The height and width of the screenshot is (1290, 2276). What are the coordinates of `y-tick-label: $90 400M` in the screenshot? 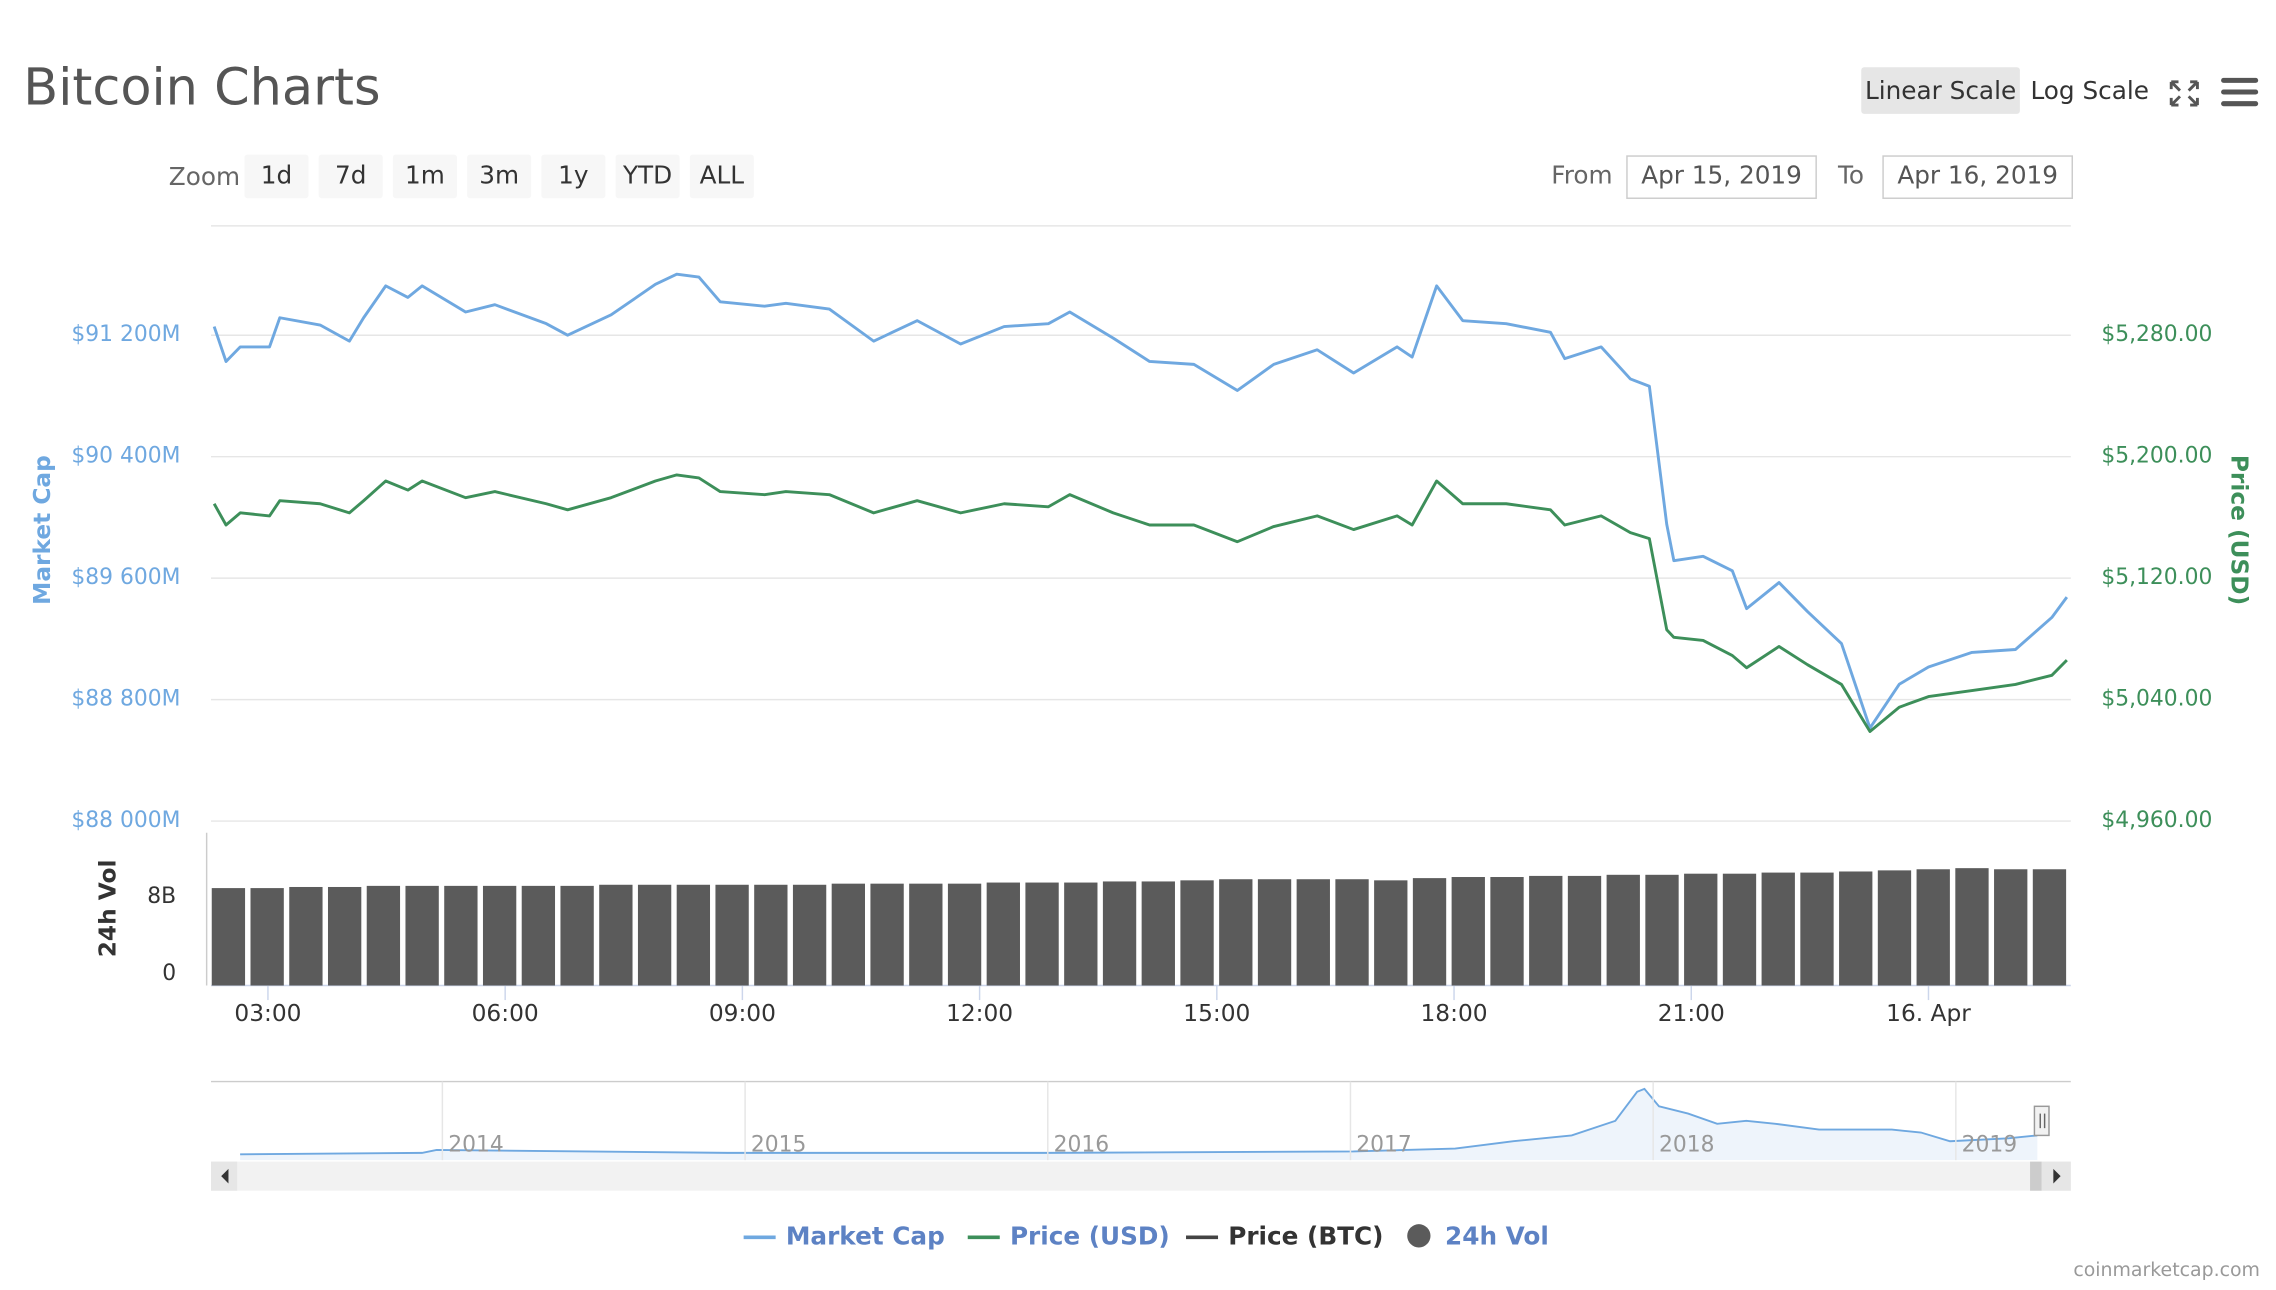 It's located at (125, 456).